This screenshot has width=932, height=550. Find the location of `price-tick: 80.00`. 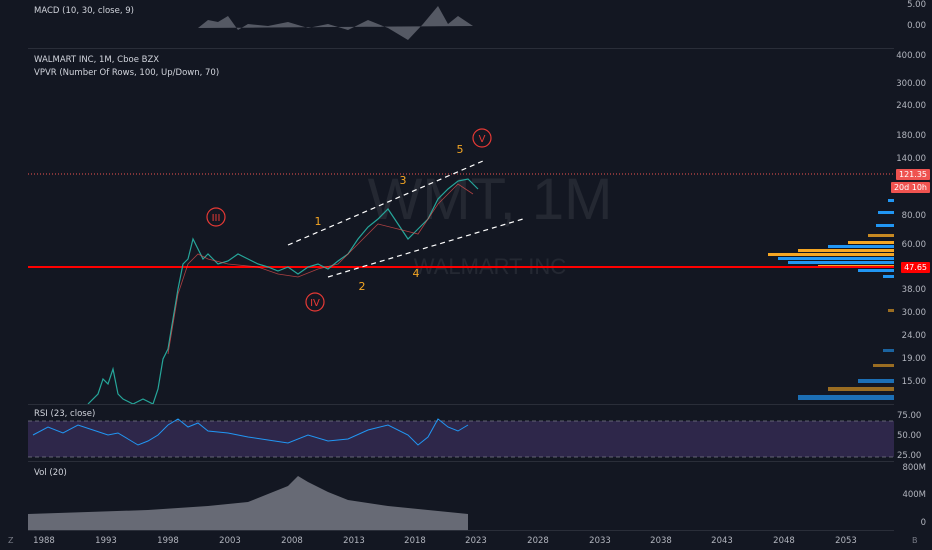

price-tick: 80.00 is located at coordinates (913, 216).